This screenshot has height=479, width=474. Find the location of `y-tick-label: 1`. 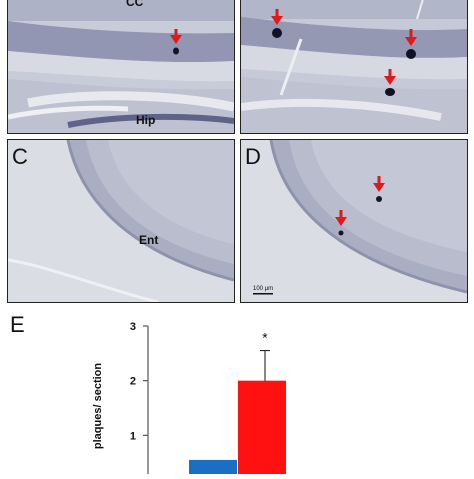

y-tick-label: 1 is located at coordinates (133, 436).